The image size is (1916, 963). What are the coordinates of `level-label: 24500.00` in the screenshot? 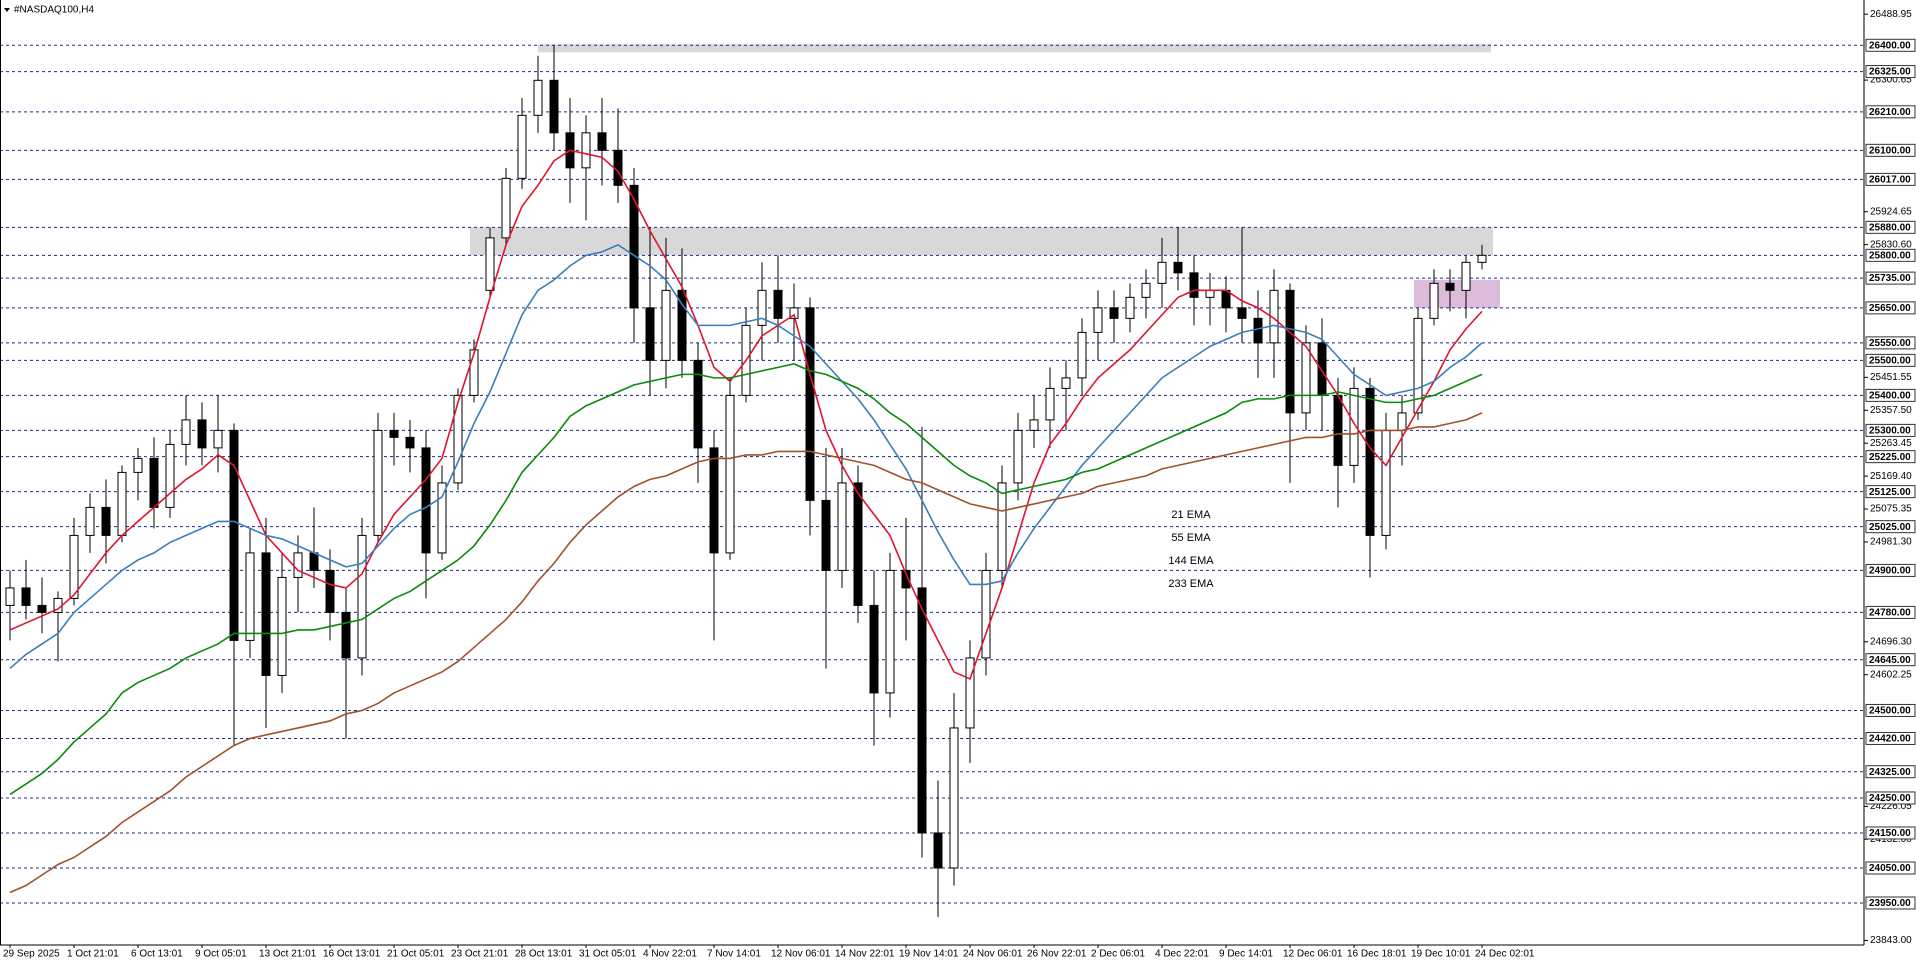 It's located at (1890, 711).